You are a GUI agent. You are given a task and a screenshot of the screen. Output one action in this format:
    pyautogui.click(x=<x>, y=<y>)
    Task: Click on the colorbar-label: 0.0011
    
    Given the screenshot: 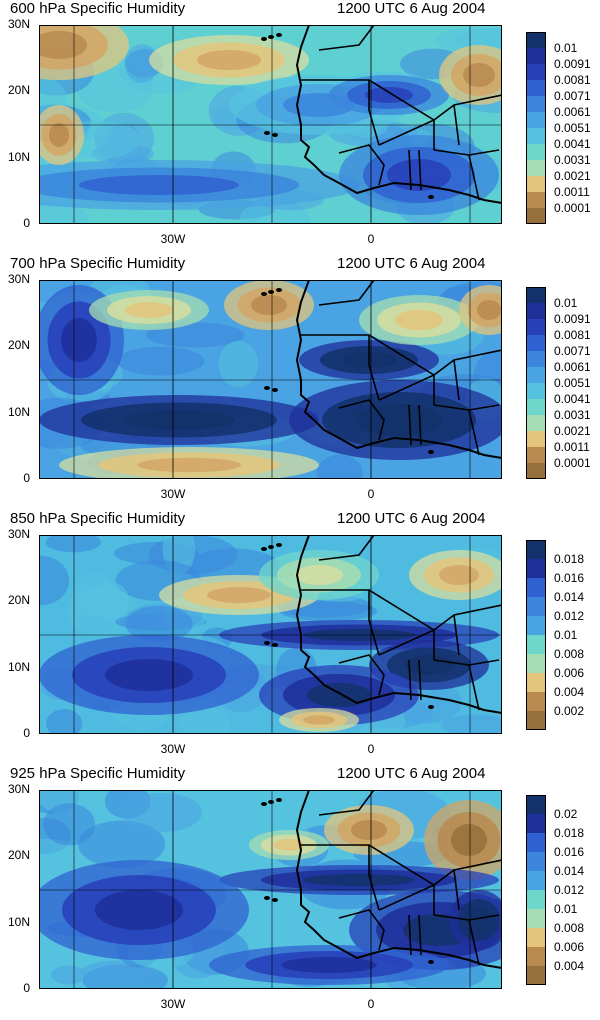 What is the action you would take?
    pyautogui.click(x=572, y=192)
    